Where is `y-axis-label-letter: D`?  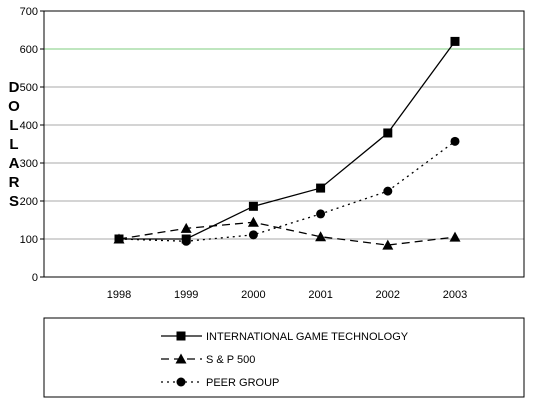
y-axis-label-letter: D is located at coordinates (14, 87).